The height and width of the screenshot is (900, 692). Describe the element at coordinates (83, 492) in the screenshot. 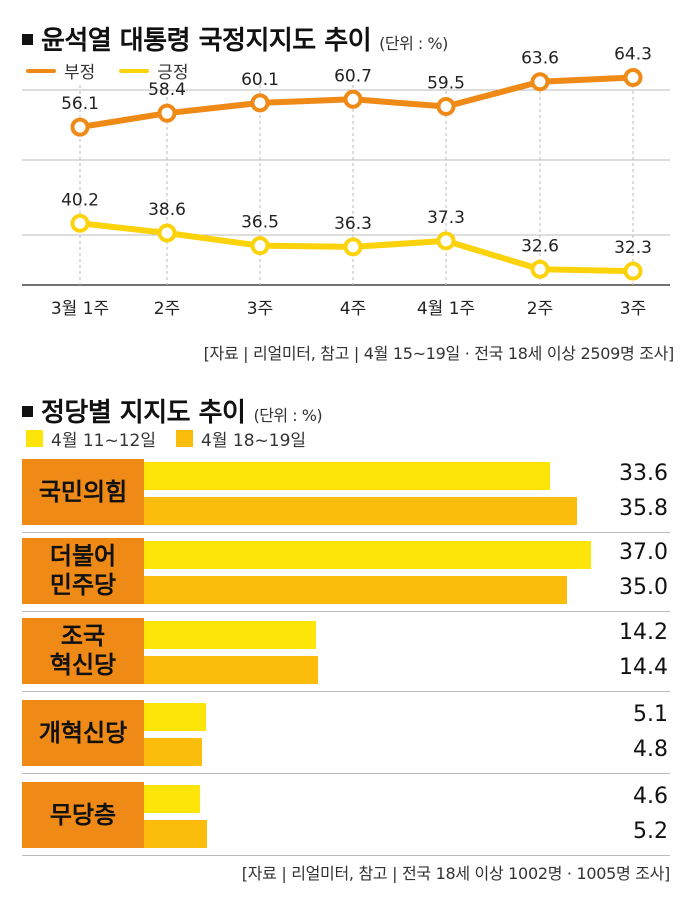

I see `party-label: 국민의힘` at that location.